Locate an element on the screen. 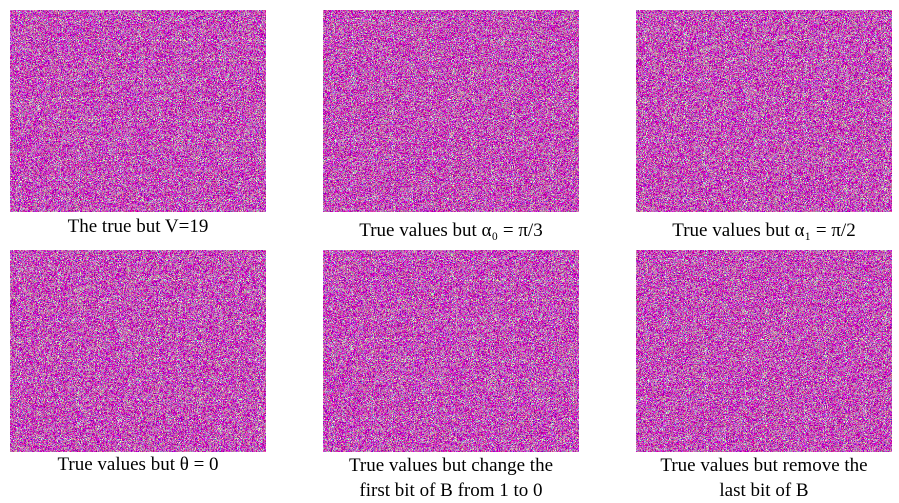 The height and width of the screenshot is (503, 899). panel: True values but remove the last bit of B is located at coordinates (764, 375).